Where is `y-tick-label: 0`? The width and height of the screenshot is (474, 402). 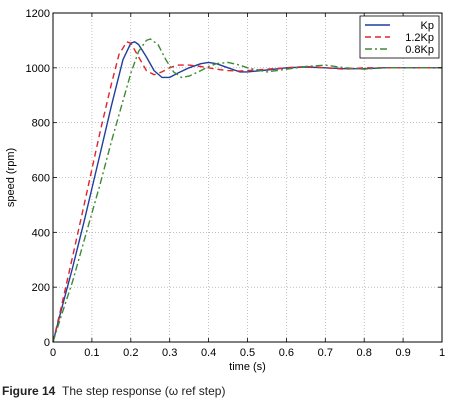 y-tick-label: 0 is located at coordinates (47, 343).